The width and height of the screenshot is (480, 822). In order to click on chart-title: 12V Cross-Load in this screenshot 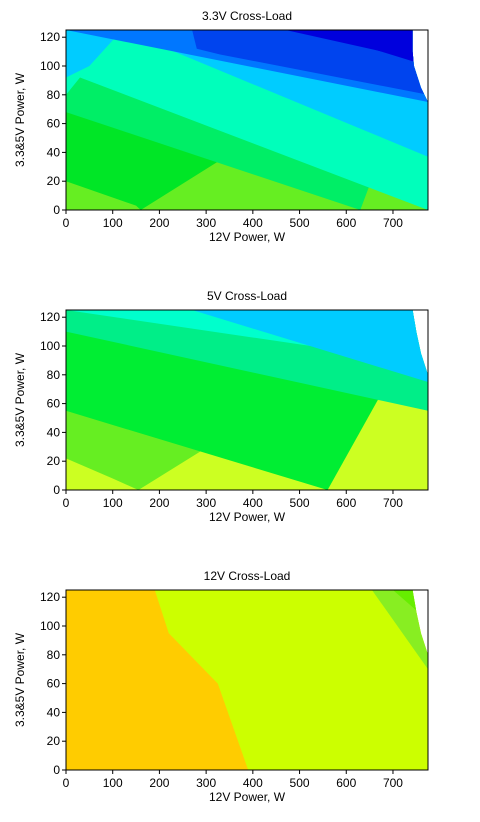, I will do `click(247, 576)`.